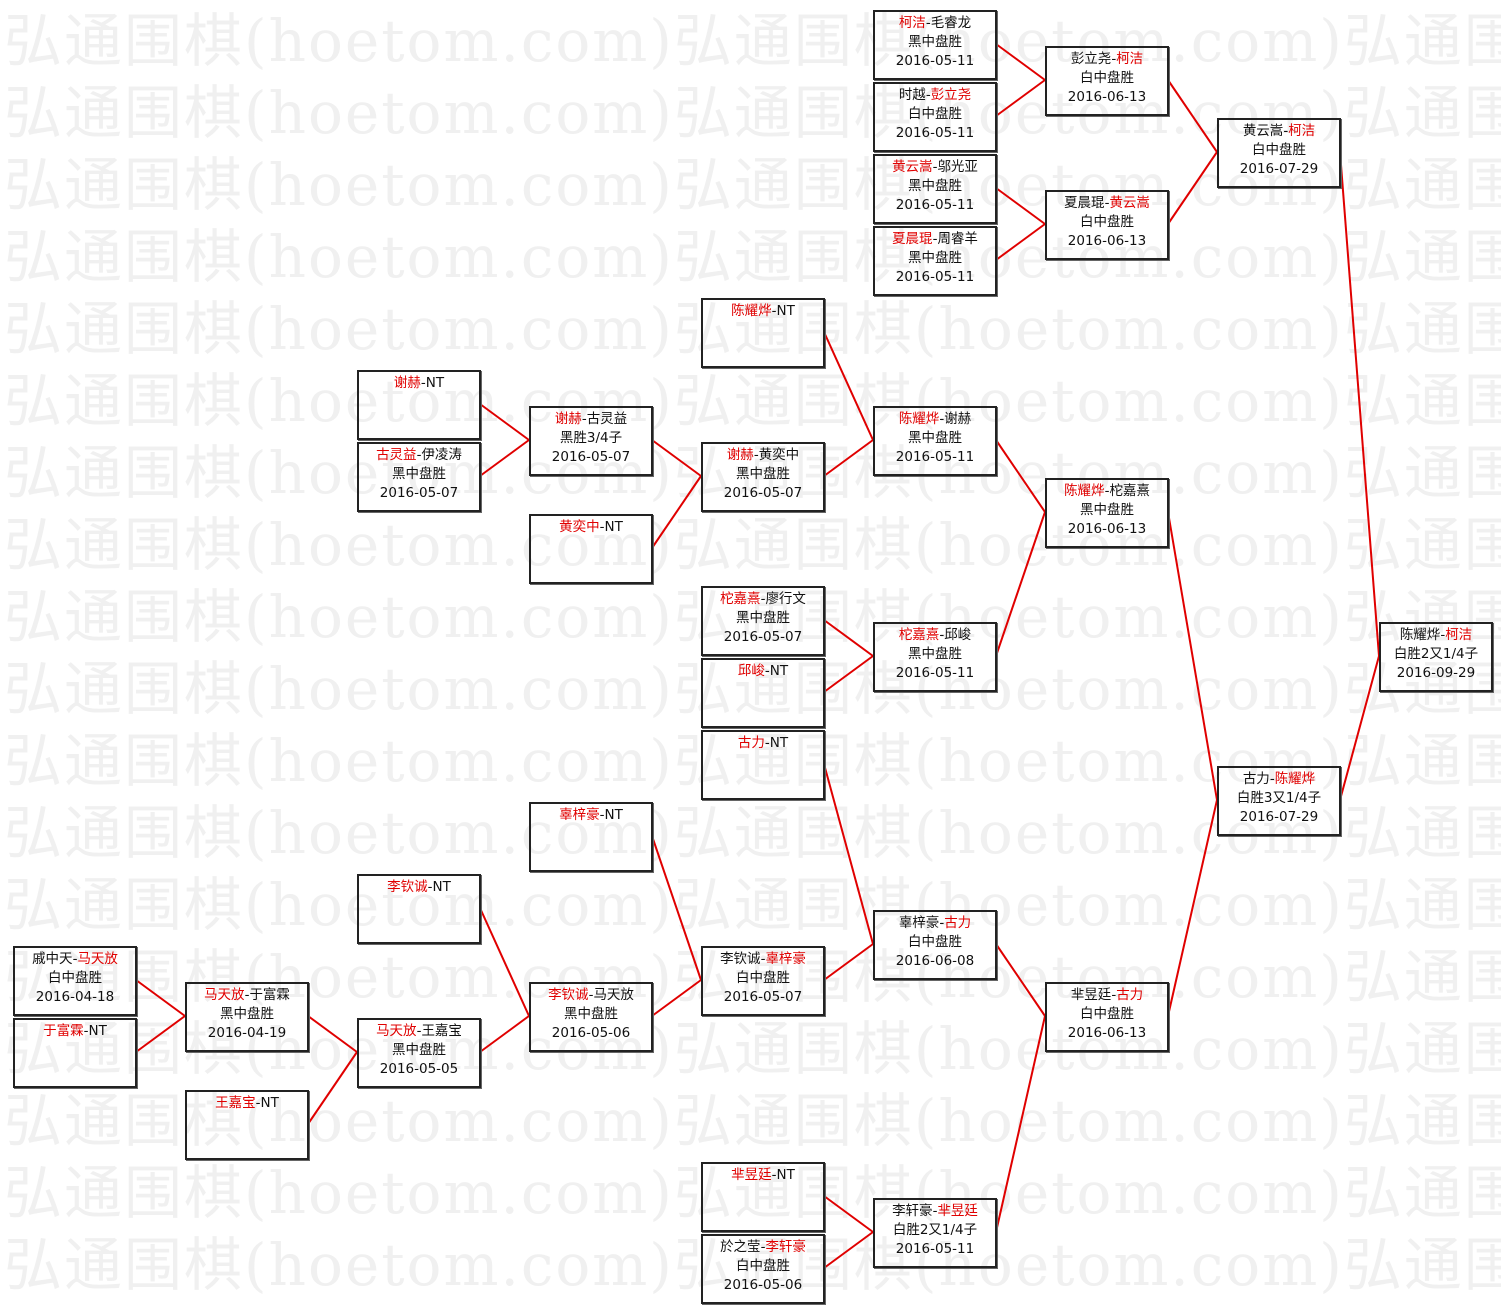 The height and width of the screenshot is (1309, 1501). I want to click on winner-name: 夏晨琨, so click(912, 239).